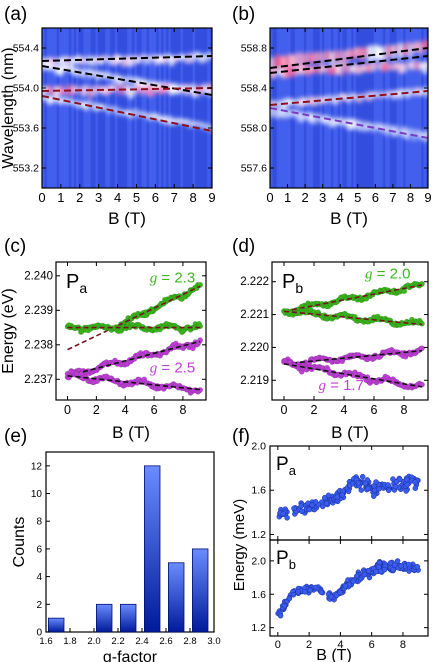 Image resolution: width=442 pixels, height=662 pixels. I want to click on histogram-bar, so click(128, 618).